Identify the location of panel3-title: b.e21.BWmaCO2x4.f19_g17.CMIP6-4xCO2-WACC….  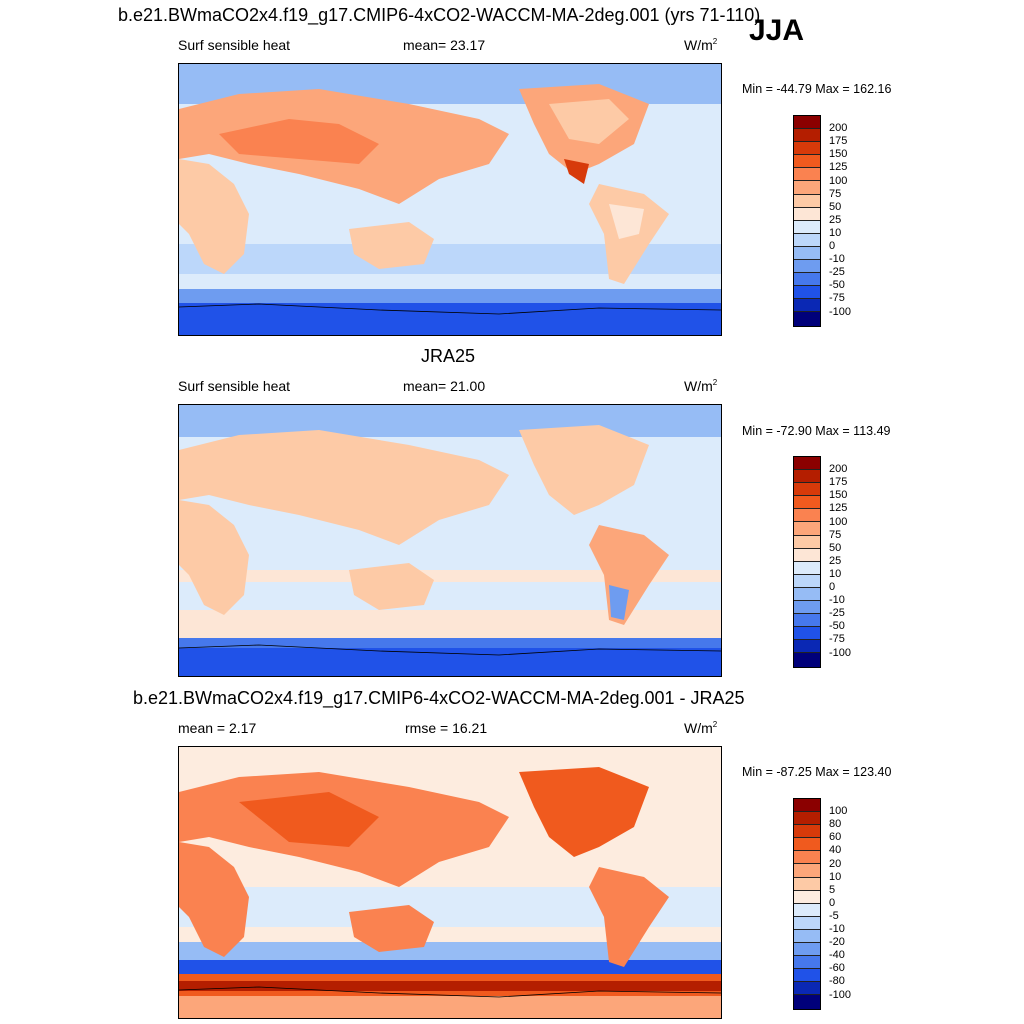
(439, 698).